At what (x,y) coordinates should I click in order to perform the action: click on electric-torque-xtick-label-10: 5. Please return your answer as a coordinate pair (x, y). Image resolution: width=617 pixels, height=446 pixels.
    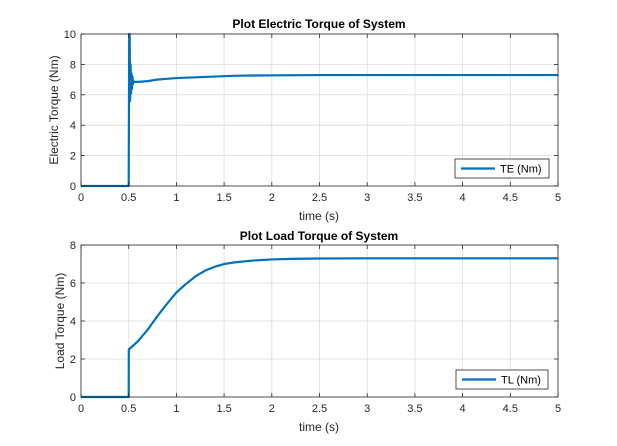
    Looking at the image, I should click on (558, 198).